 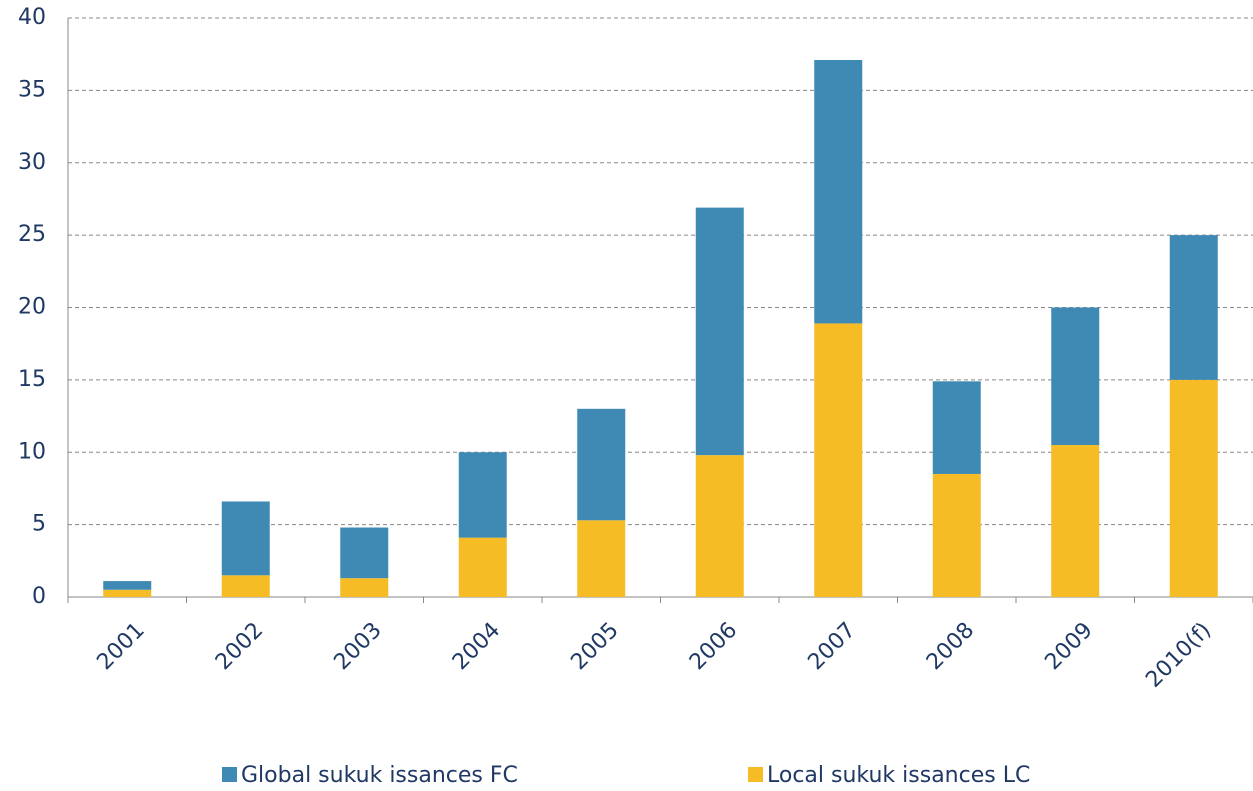 What do you see at coordinates (476, 646) in the screenshot?
I see `x-tick-label: 2004` at bounding box center [476, 646].